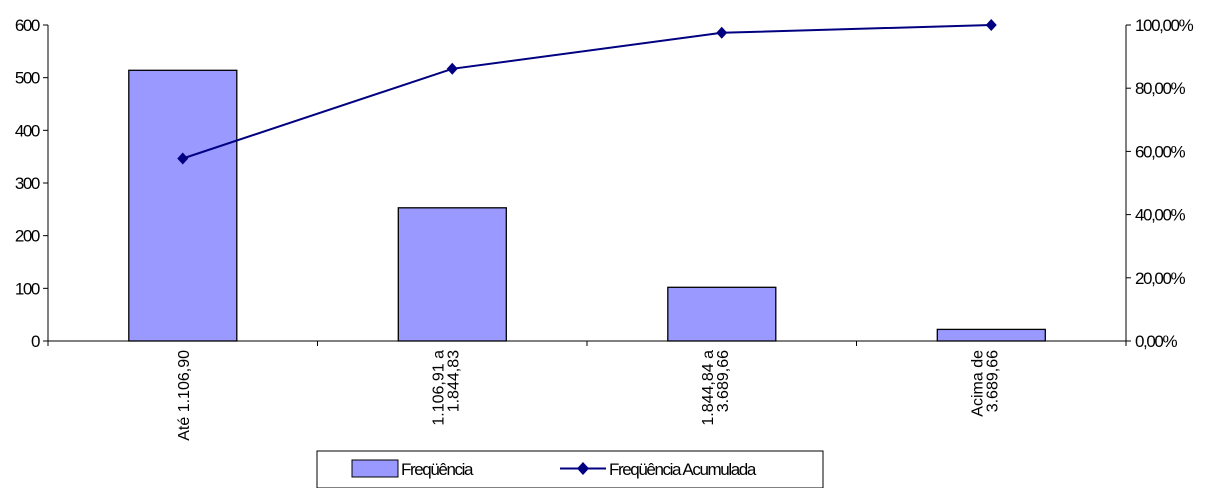  Describe the element at coordinates (1160, 88) in the screenshot. I see `right-tick-label: 80,00%` at that location.